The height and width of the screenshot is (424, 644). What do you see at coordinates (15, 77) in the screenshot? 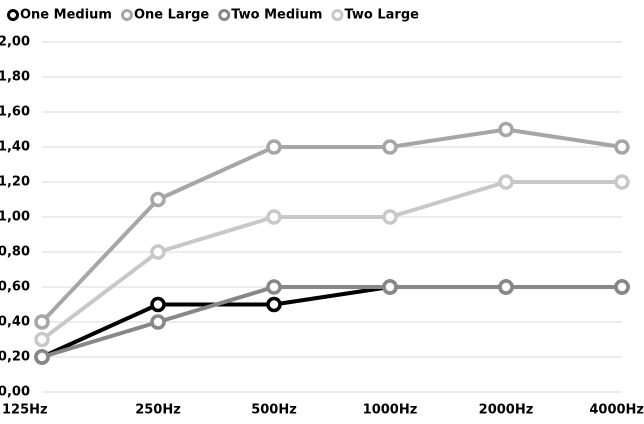
I see `y-tick-label: 1,80` at bounding box center [15, 77].